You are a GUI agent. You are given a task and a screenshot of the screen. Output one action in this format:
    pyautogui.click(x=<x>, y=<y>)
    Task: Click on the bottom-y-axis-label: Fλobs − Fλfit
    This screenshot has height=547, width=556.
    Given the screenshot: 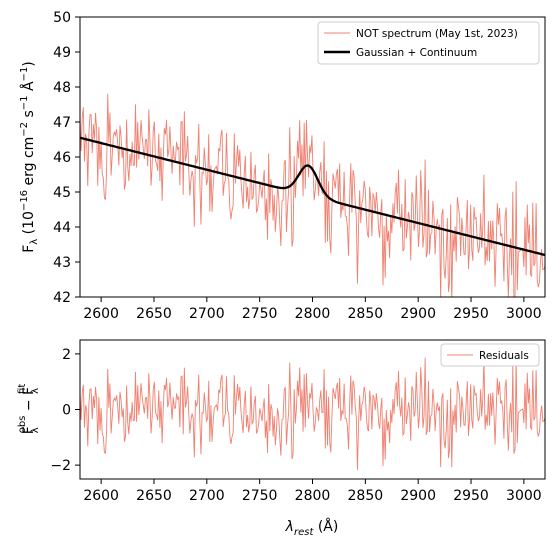 What is the action you would take?
    pyautogui.click(x=29, y=409)
    